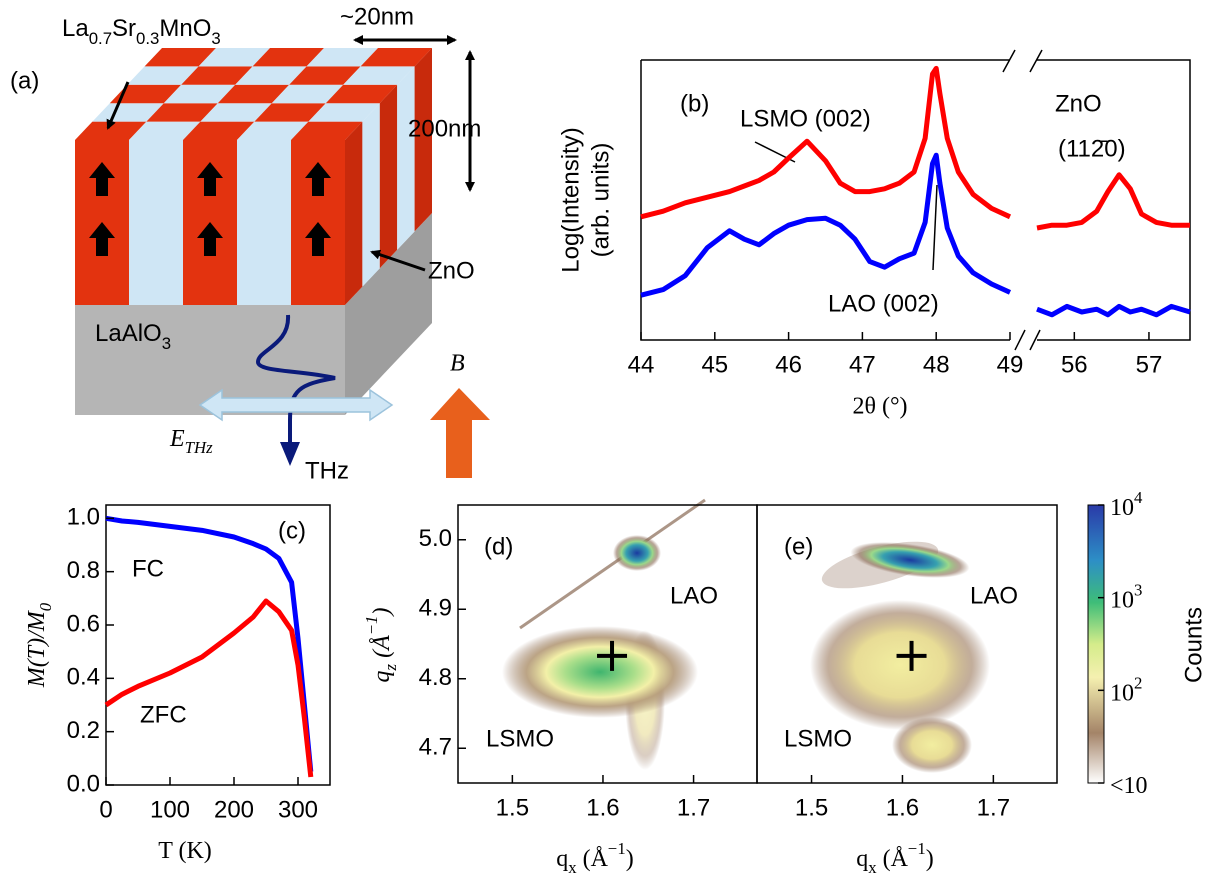  What do you see at coordinates (377, 16) in the screenshot?
I see `dimension-label: ~20nm` at bounding box center [377, 16].